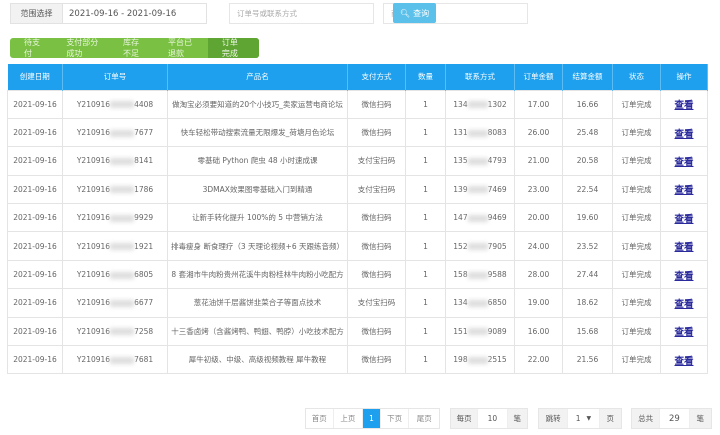 Image resolution: width=720 pixels, height=435 pixels. What do you see at coordinates (424, 418) in the screenshot?
I see `last-page-button: 尾页` at bounding box center [424, 418].